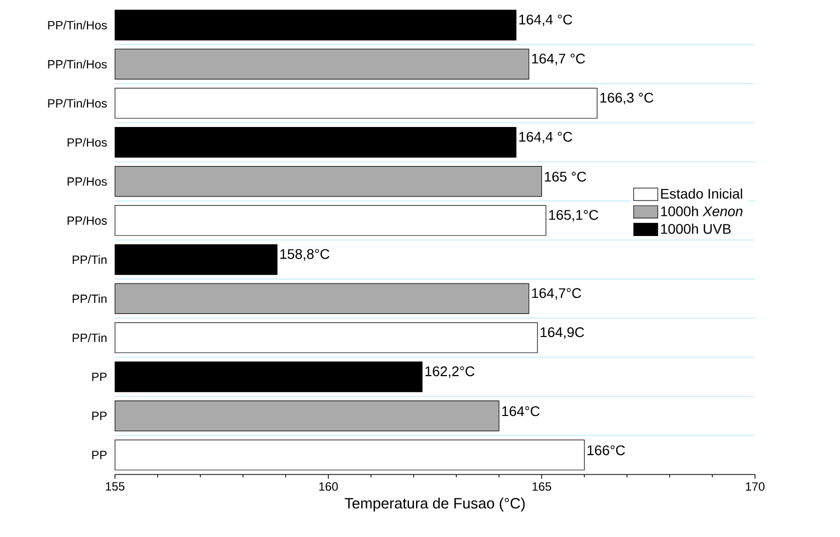 The height and width of the screenshot is (537, 840). I want to click on x-tick-label: 165, so click(542, 486).